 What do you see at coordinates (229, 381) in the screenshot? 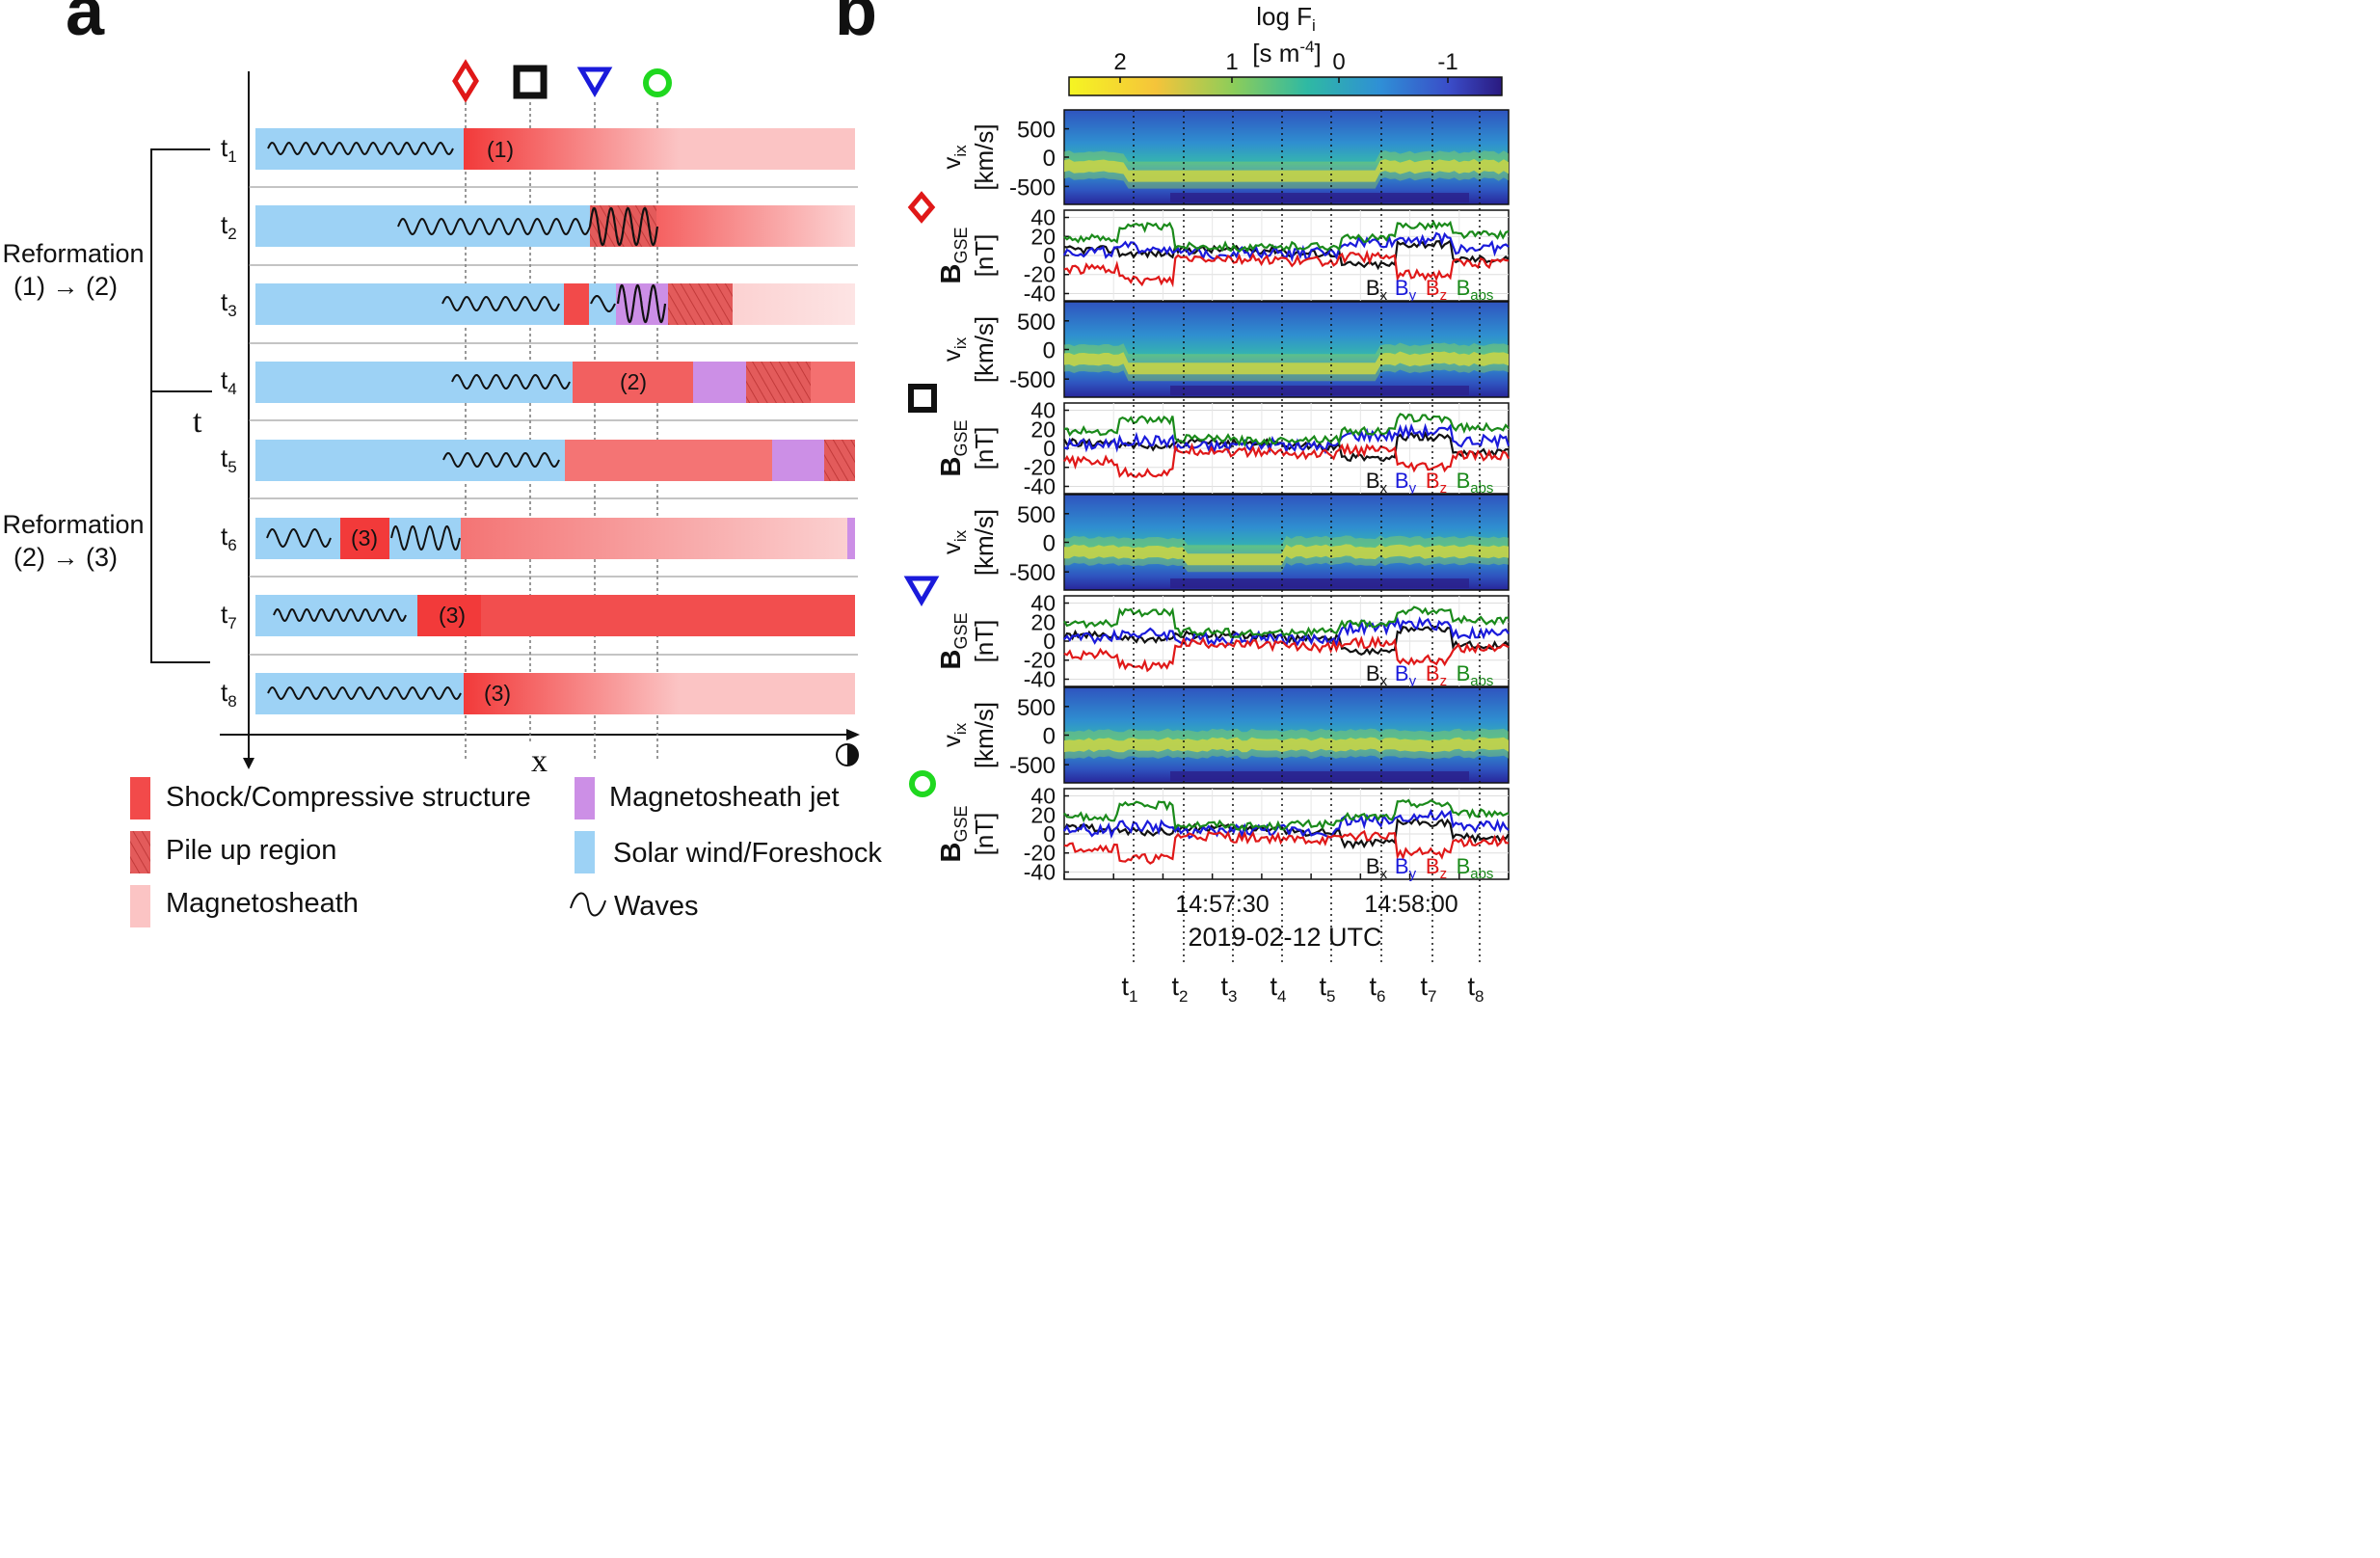
I see `time-label-t4: t4` at bounding box center [229, 381].